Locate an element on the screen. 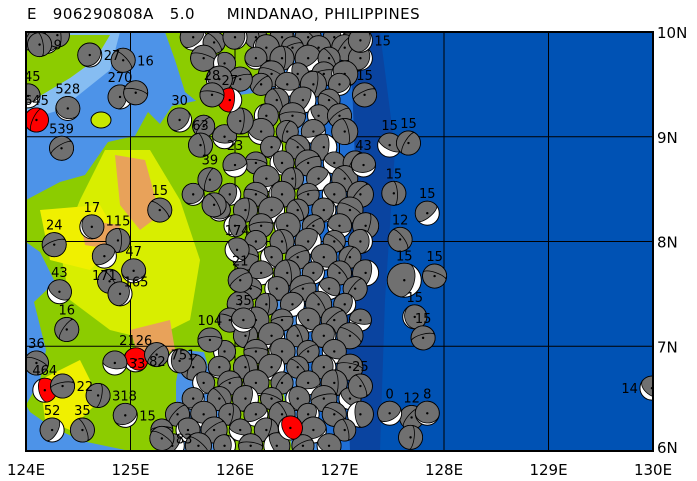  event-label: 33 is located at coordinates (137, 364).